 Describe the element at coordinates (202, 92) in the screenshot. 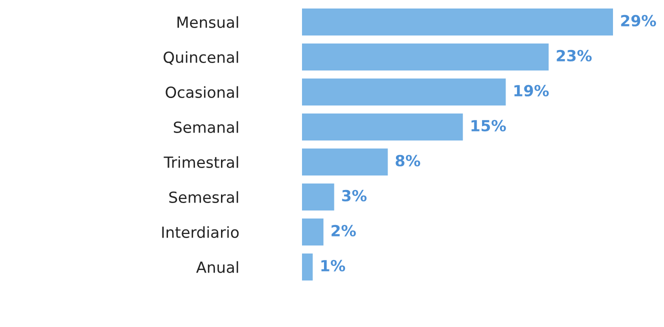

I see `y-tick-label: Ocasional` at that location.